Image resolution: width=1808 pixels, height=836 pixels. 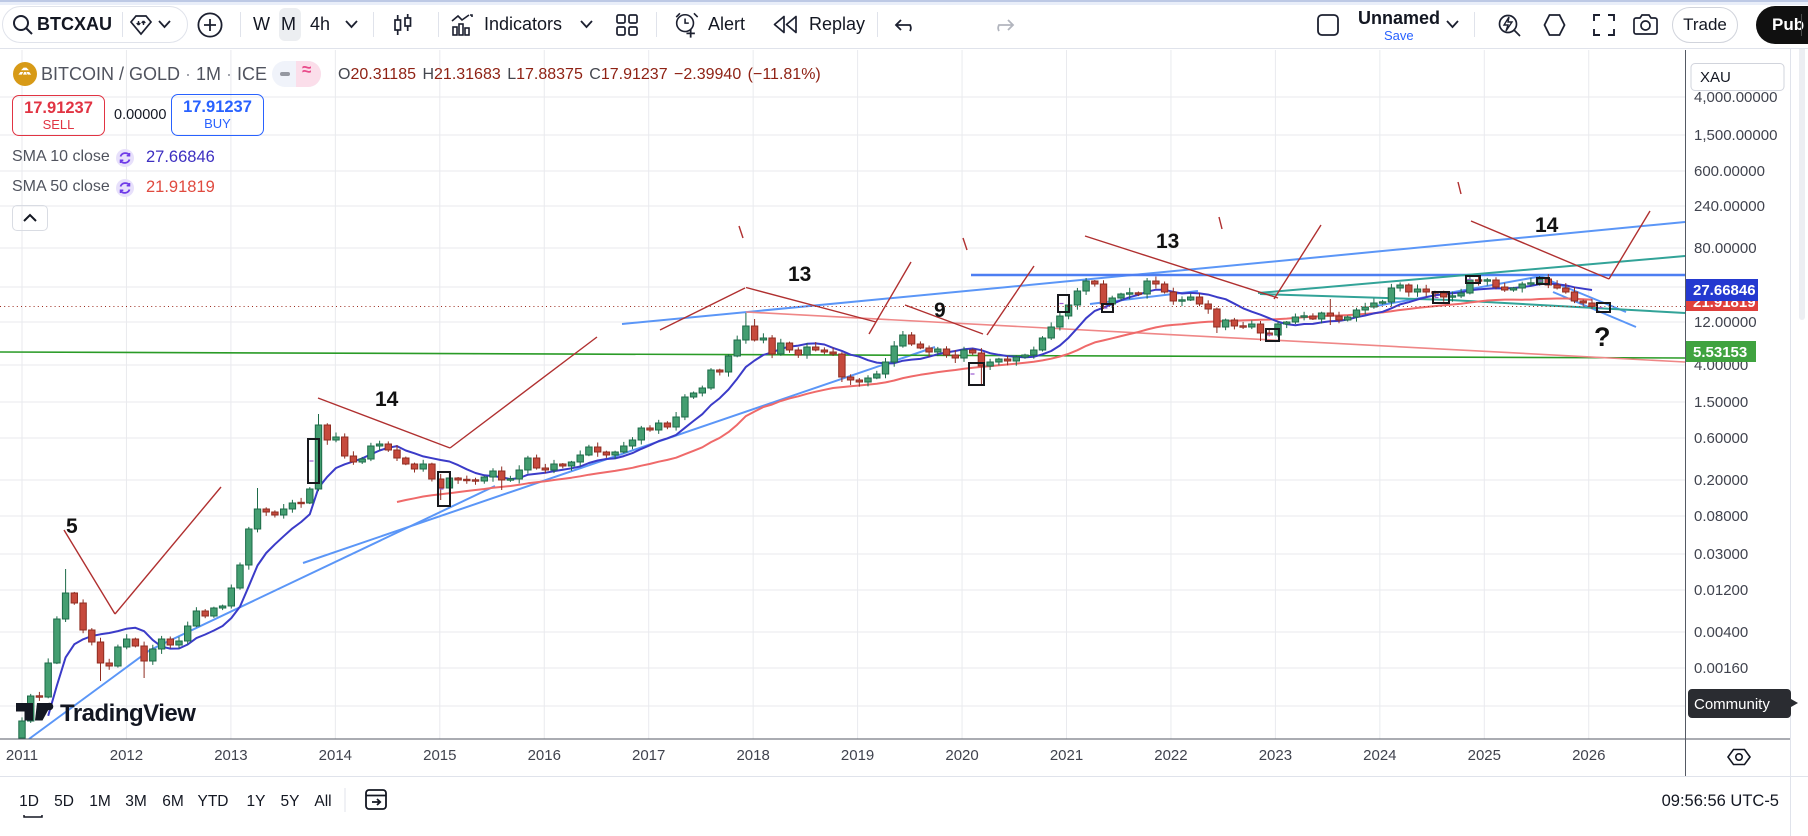 I want to click on svg-text: 1M, so click(x=100, y=801).